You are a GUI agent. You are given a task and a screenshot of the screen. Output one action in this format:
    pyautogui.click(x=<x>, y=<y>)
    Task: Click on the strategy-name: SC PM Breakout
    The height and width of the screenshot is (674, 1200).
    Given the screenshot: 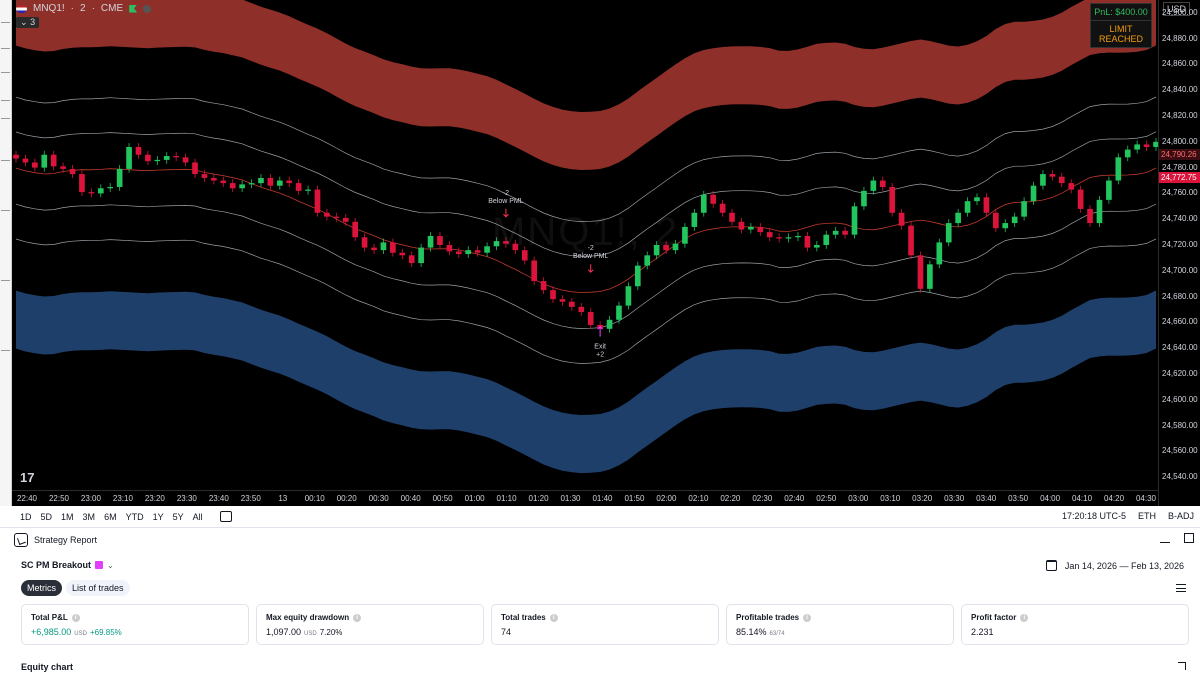 What is the action you would take?
    pyautogui.click(x=56, y=565)
    